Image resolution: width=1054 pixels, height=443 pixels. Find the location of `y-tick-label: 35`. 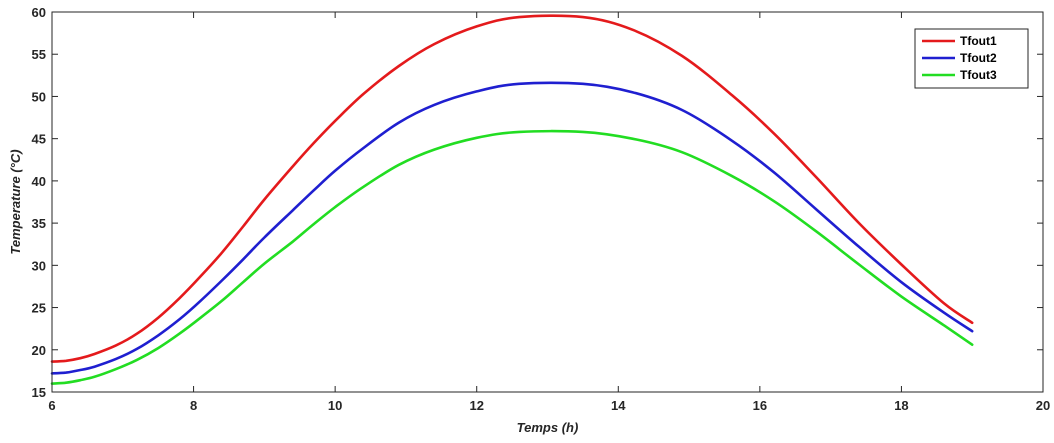

y-tick-label: 35 is located at coordinates (39, 223).